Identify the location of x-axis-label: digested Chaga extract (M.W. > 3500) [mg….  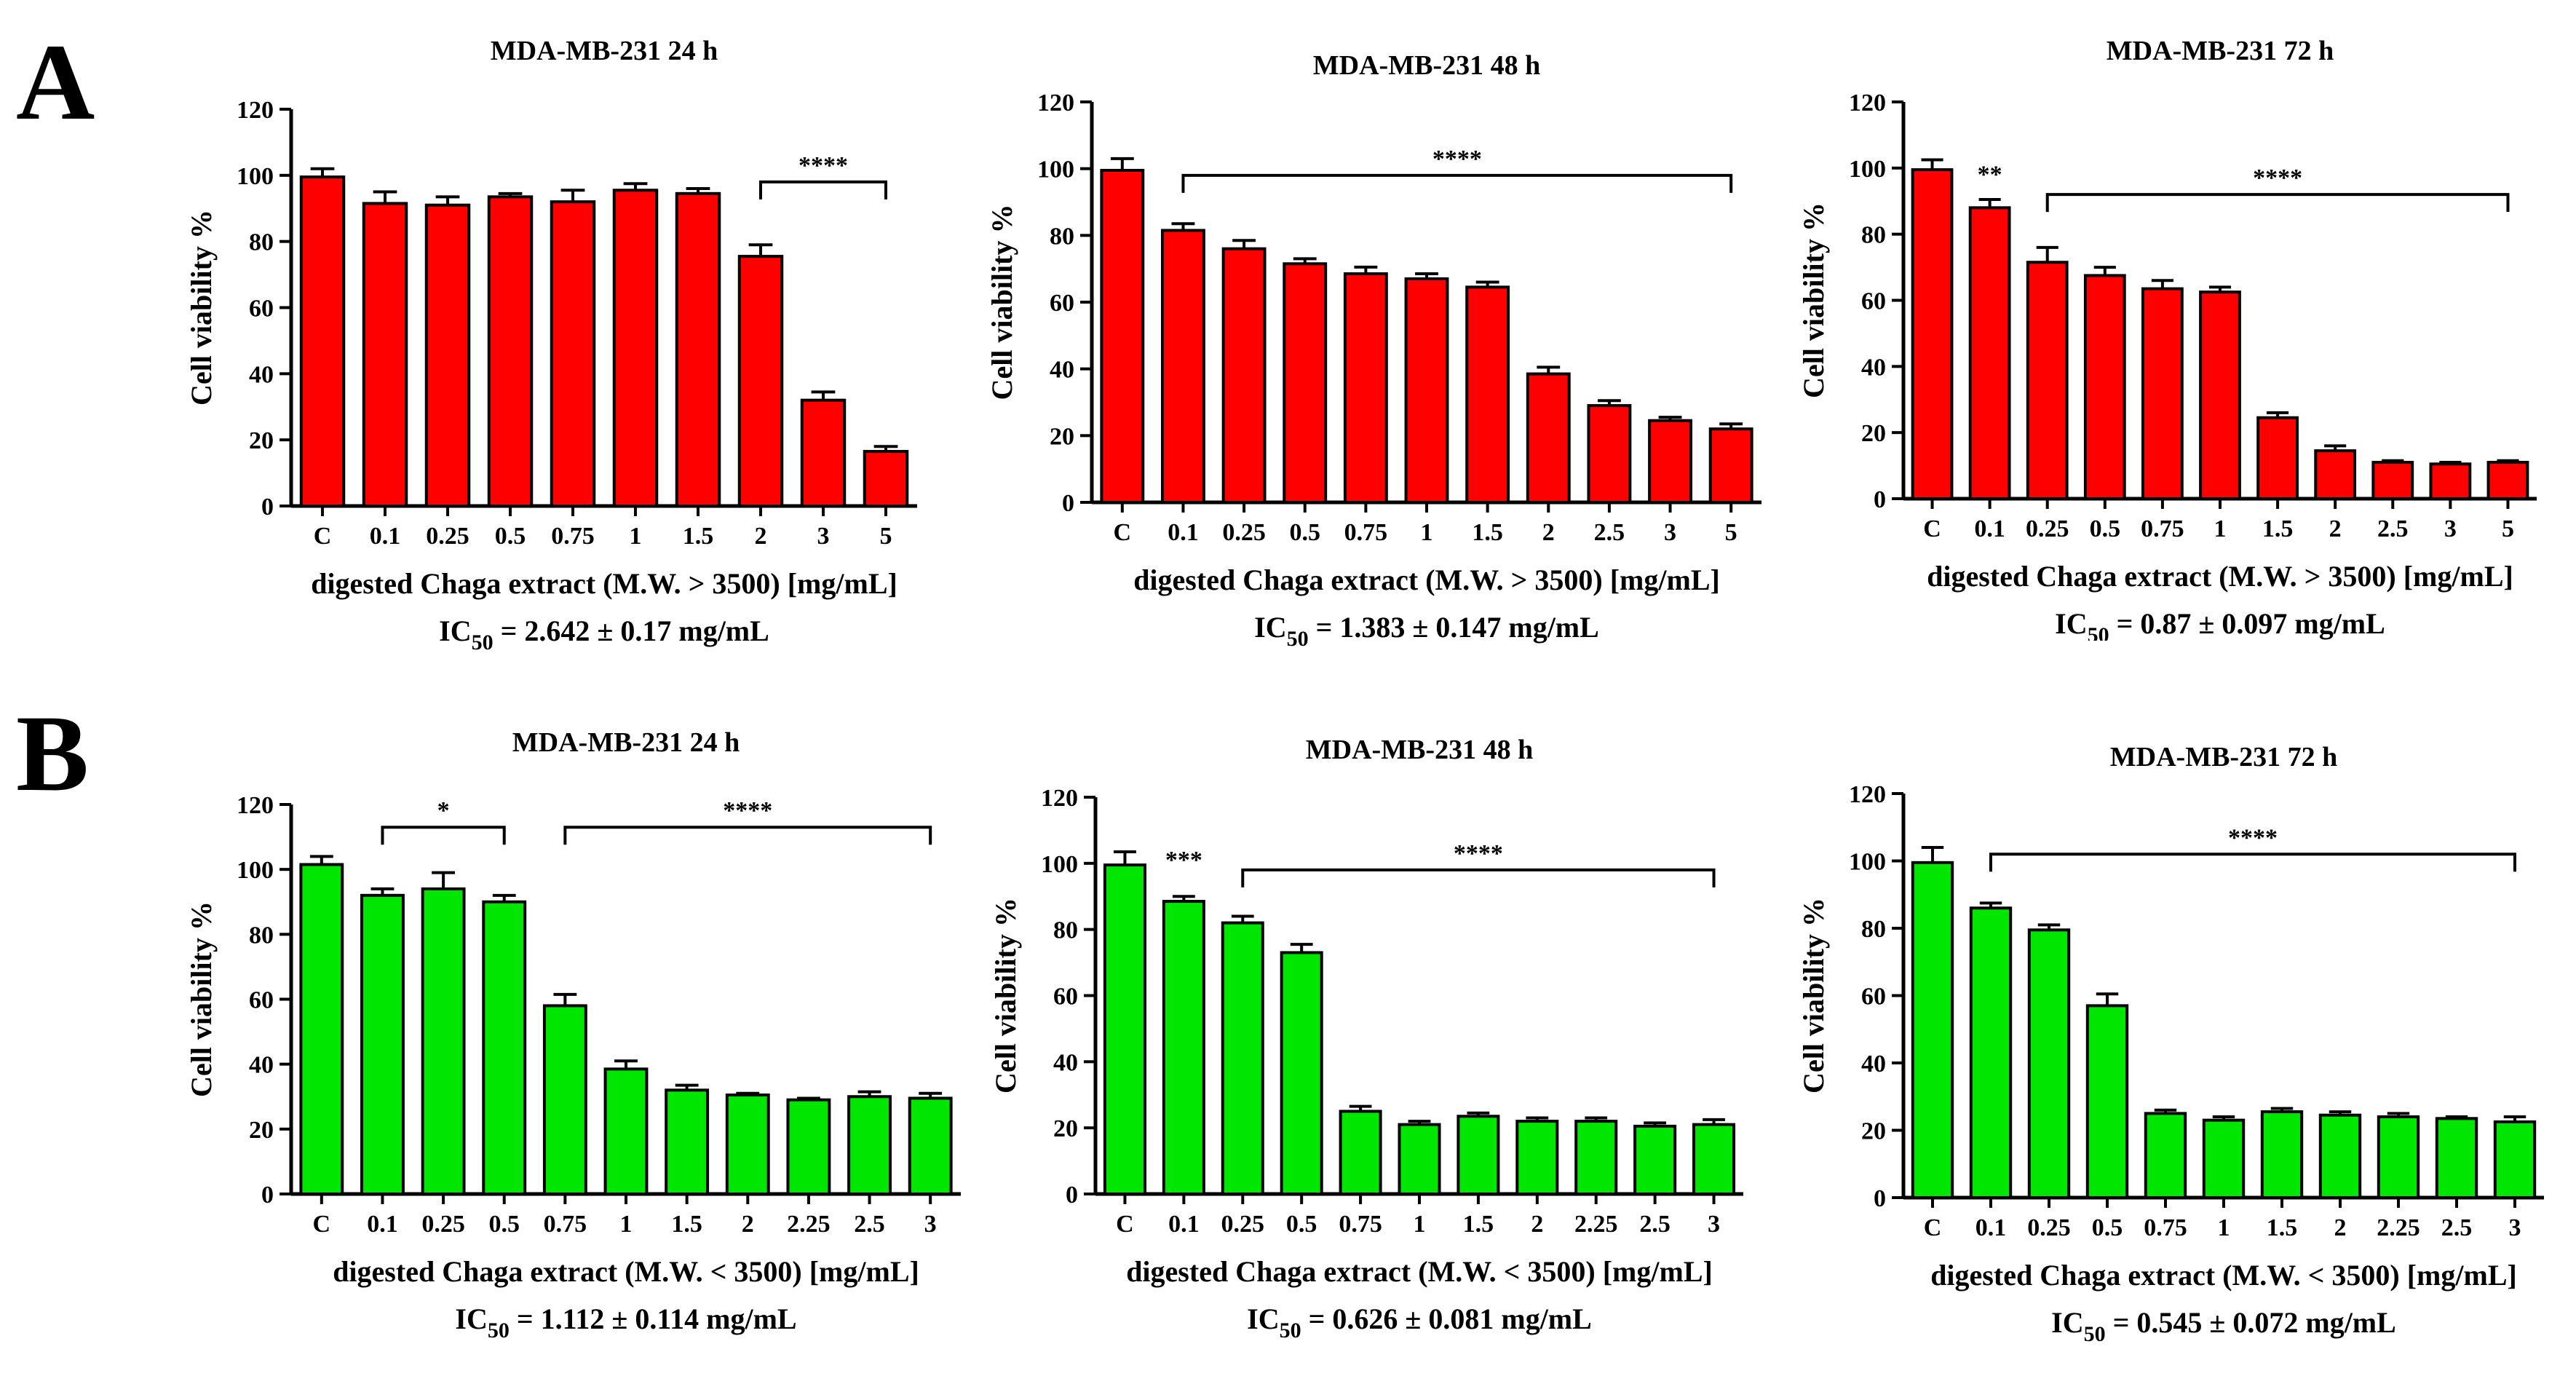
(2220, 577).